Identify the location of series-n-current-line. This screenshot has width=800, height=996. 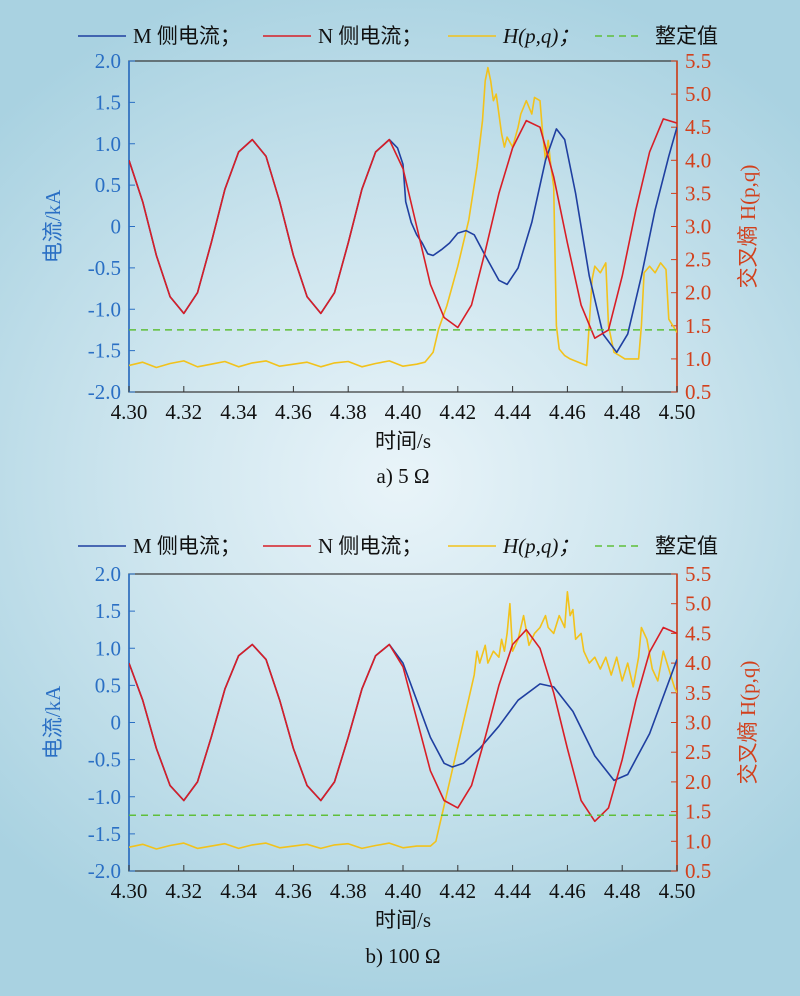
(403, 724).